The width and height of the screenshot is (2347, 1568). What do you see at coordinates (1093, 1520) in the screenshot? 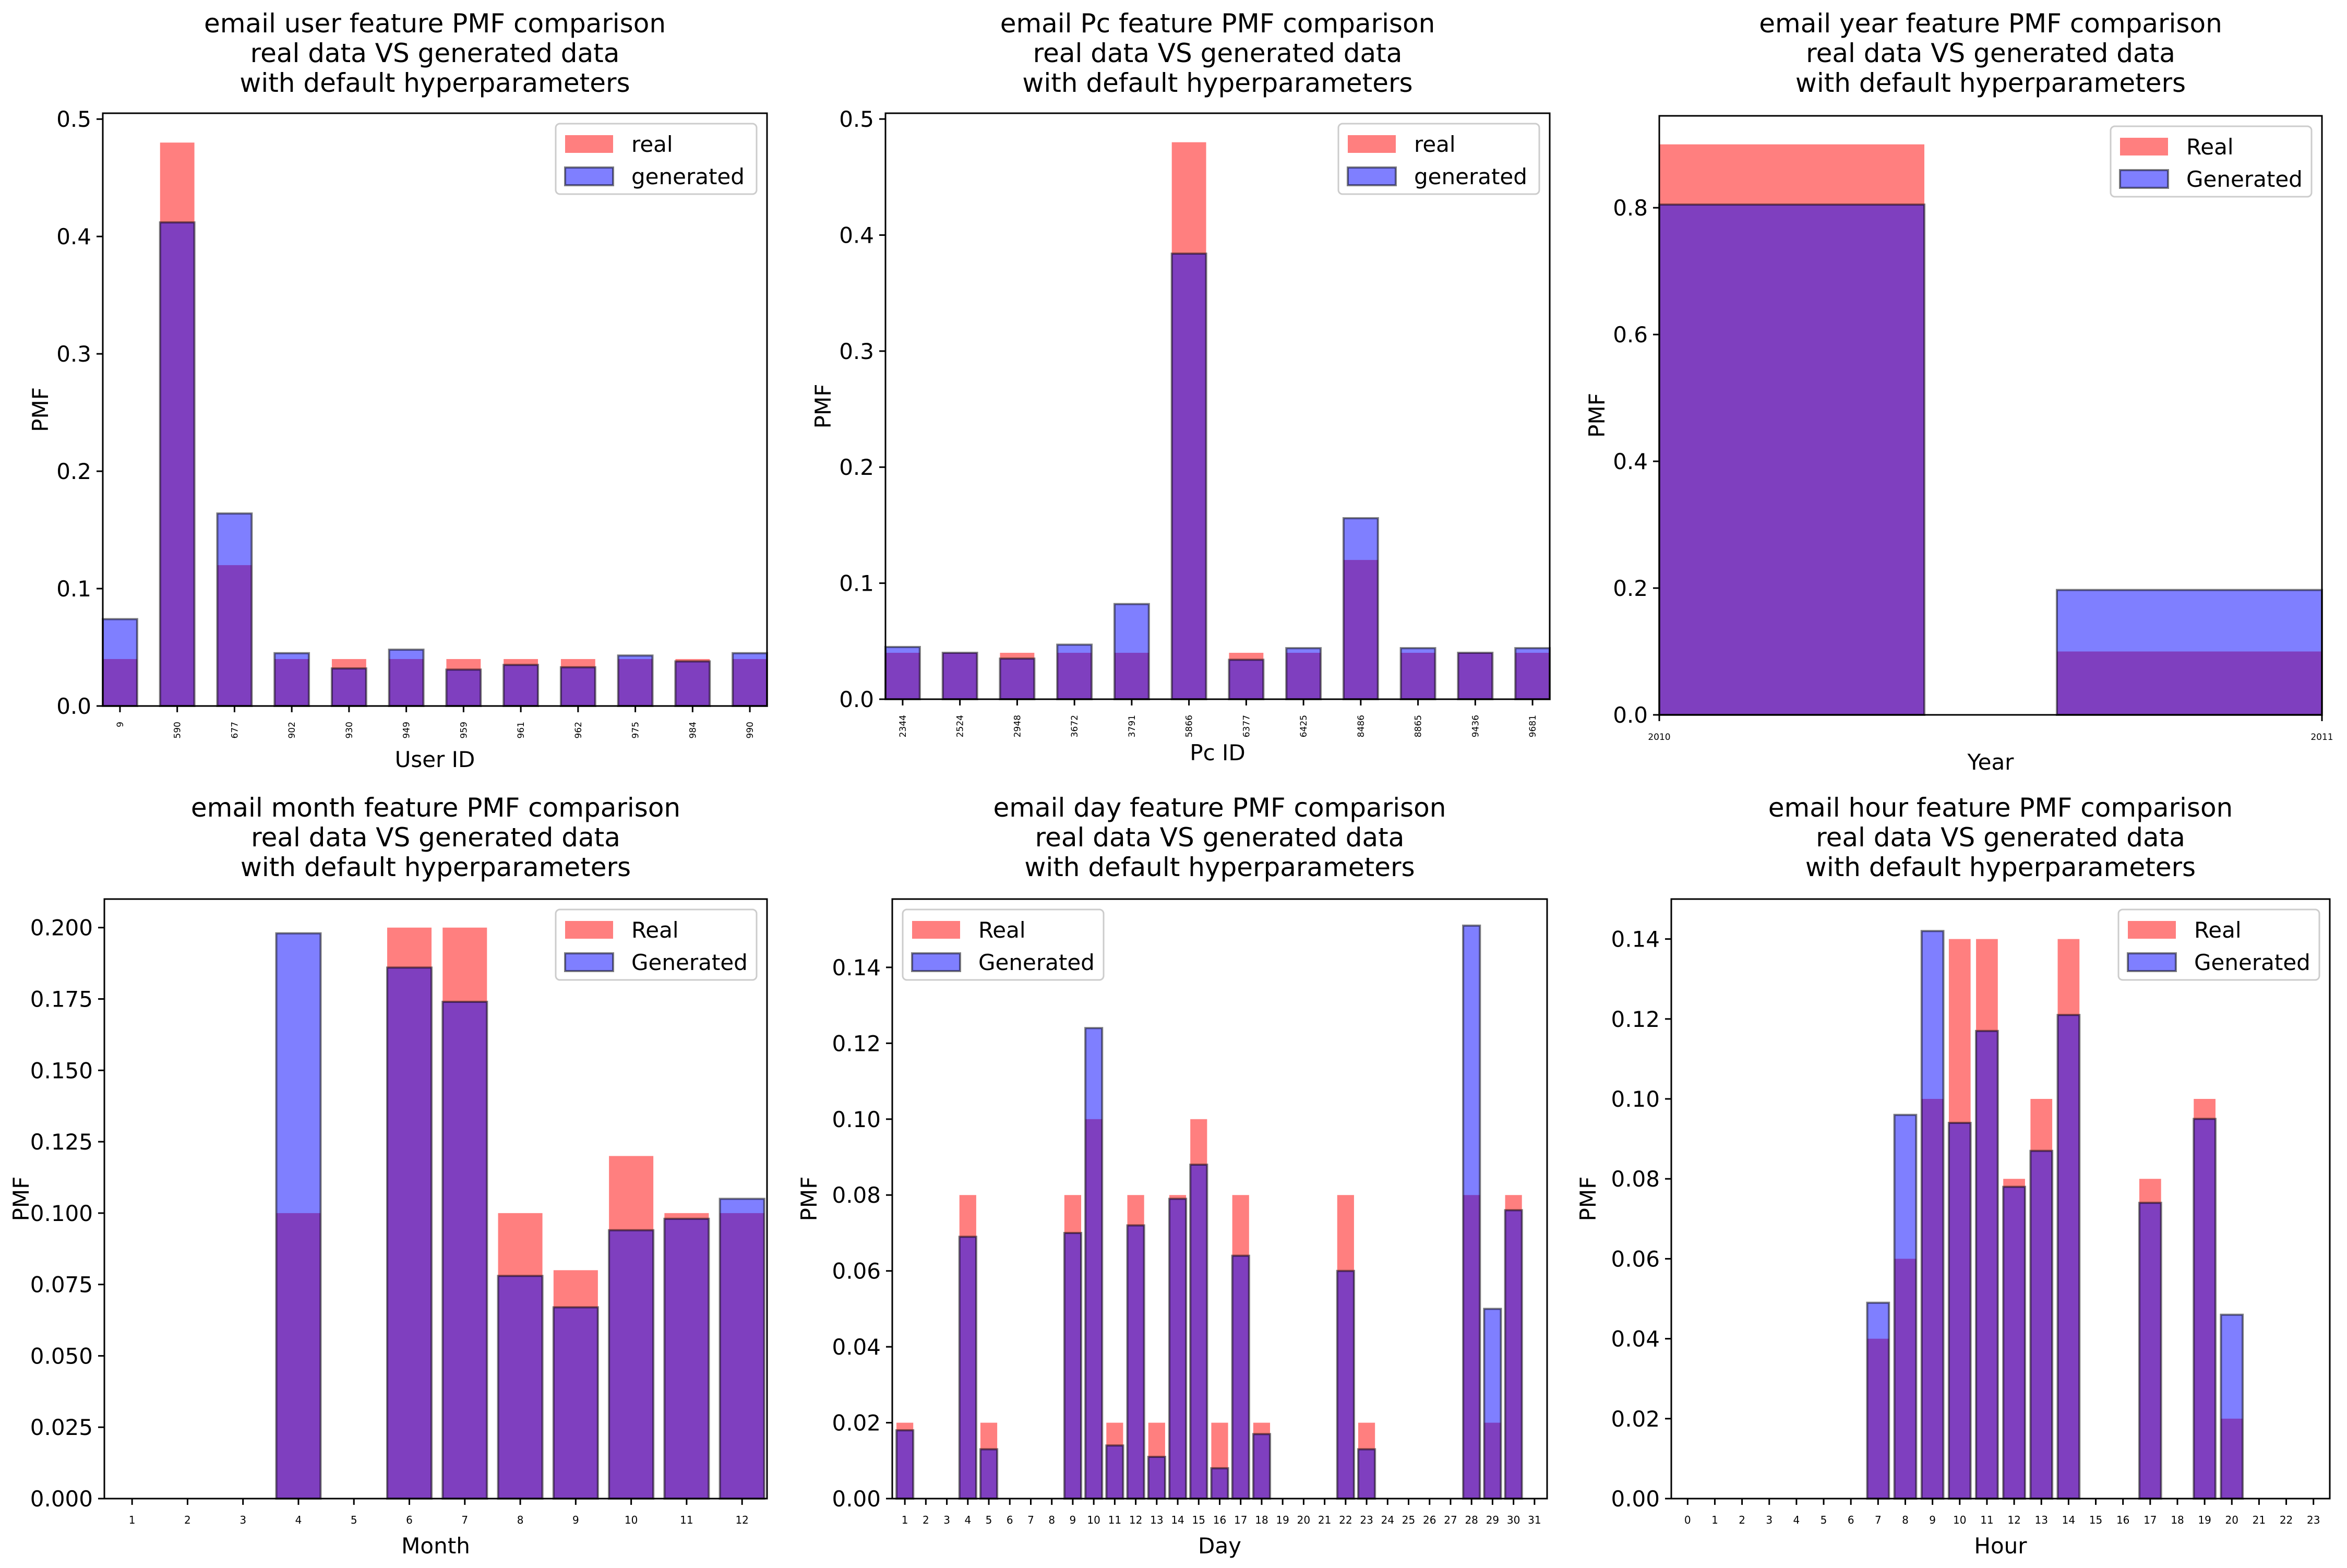
I see `x-tick-label: 10` at bounding box center [1093, 1520].